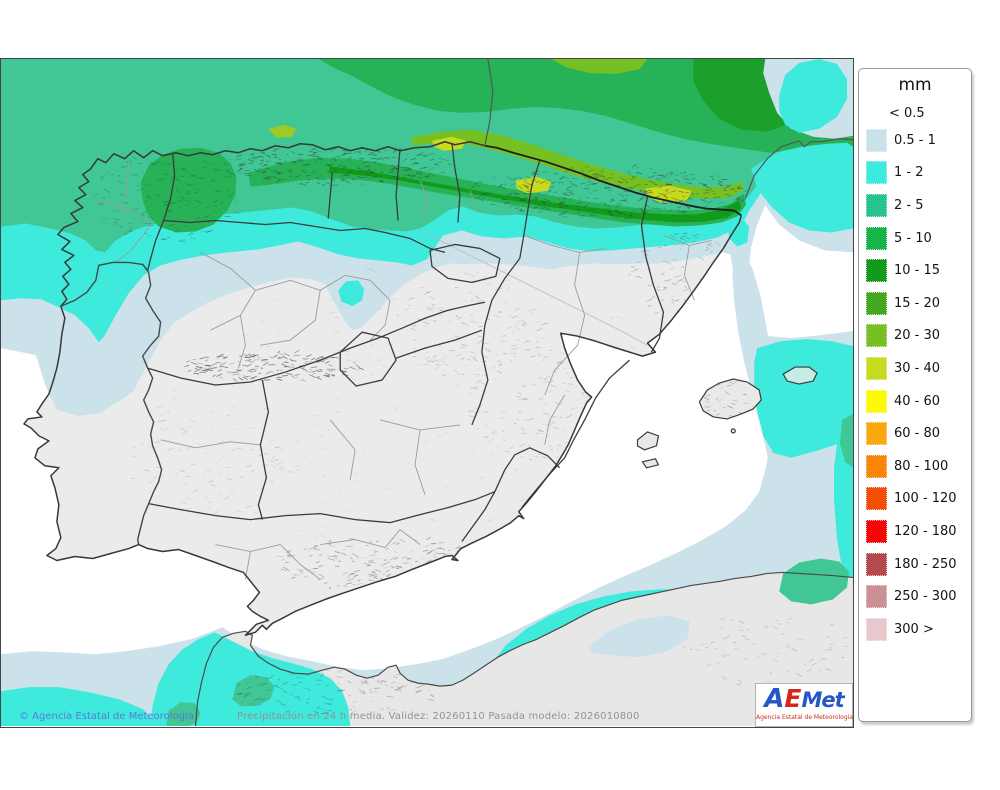 Image resolution: width=1000 pixels, height=790 pixels. I want to click on legend-item: 15 - 20, so click(917, 303).